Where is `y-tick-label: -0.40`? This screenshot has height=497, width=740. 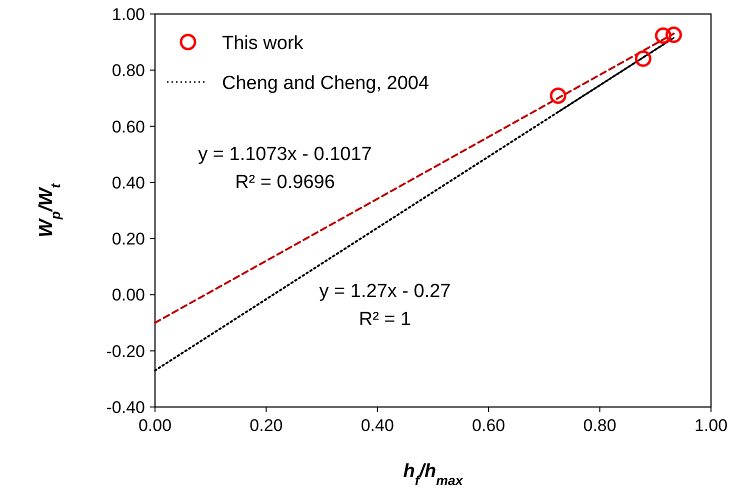 y-tick-label: -0.40 is located at coordinates (125, 407).